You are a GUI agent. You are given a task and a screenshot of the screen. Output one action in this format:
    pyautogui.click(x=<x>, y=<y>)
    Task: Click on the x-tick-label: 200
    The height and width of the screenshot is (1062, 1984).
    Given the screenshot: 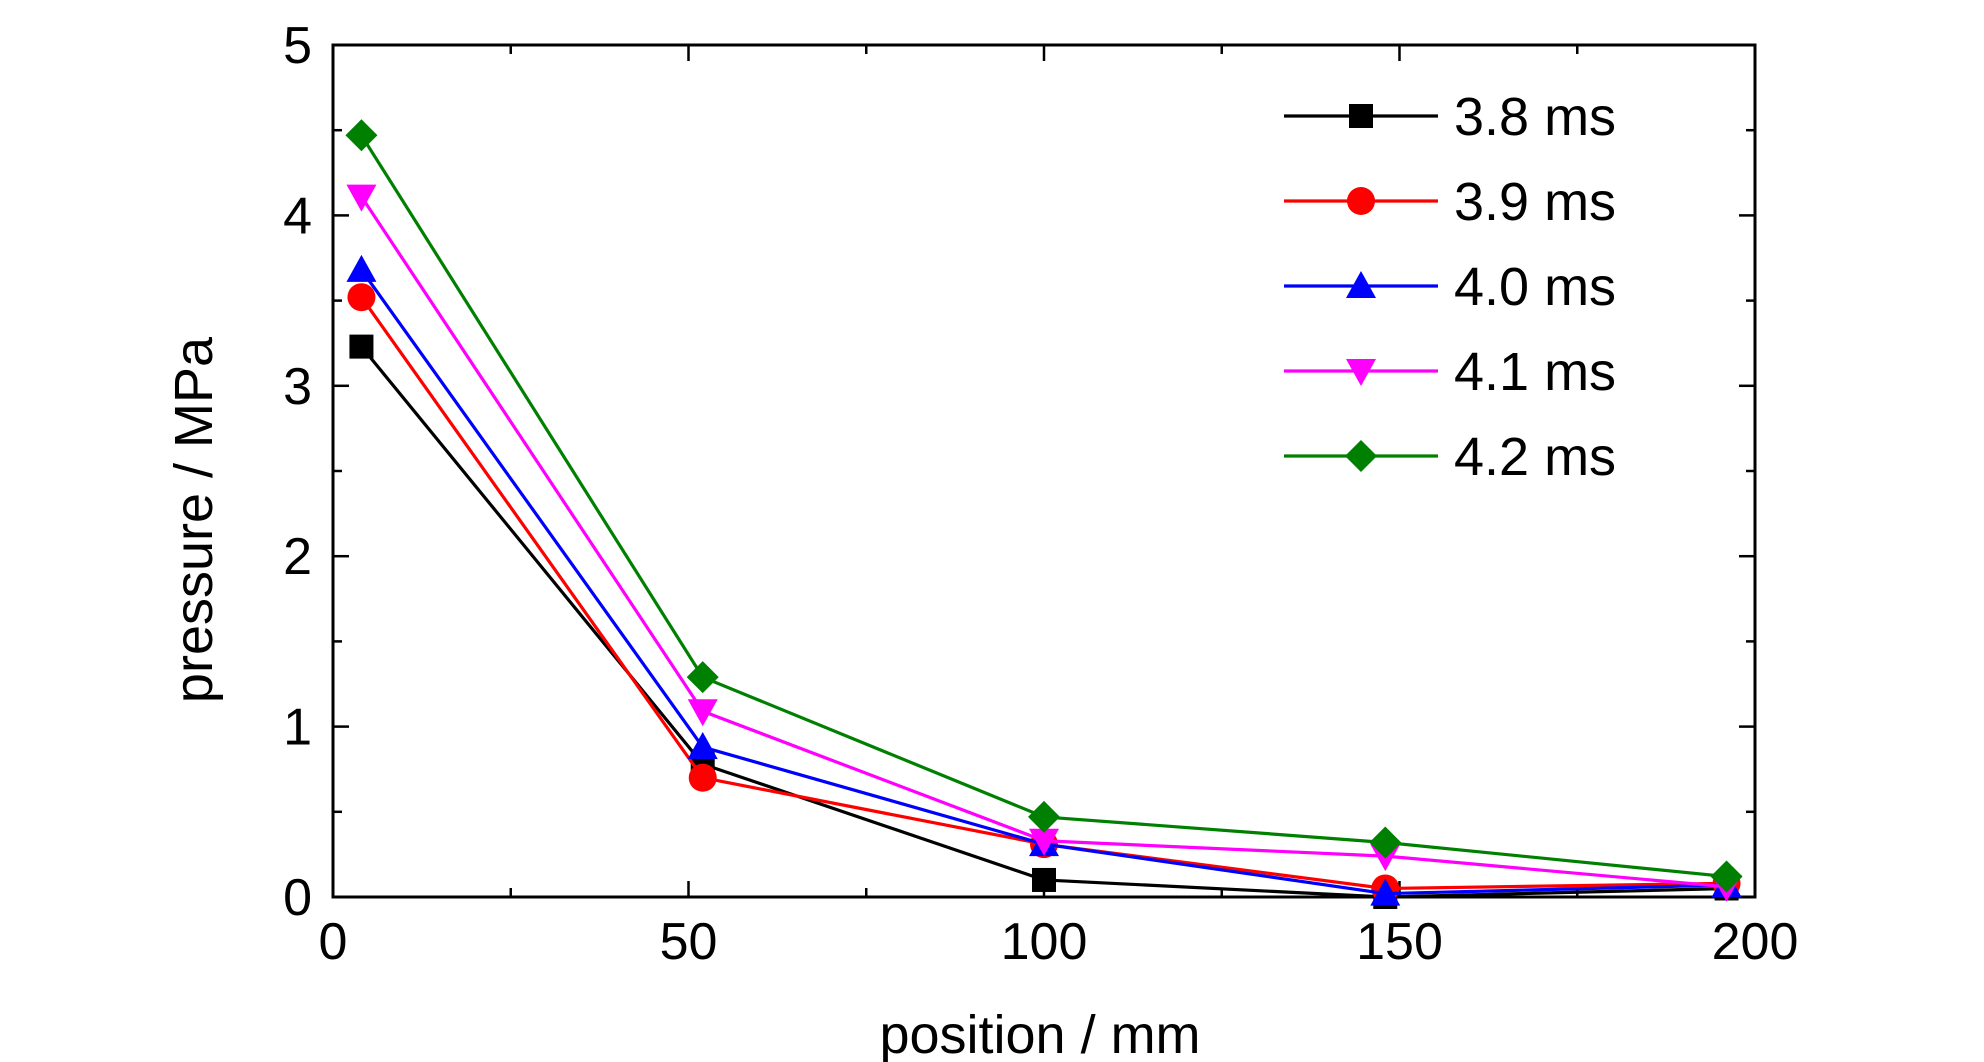 What is the action you would take?
    pyautogui.click(x=1755, y=942)
    